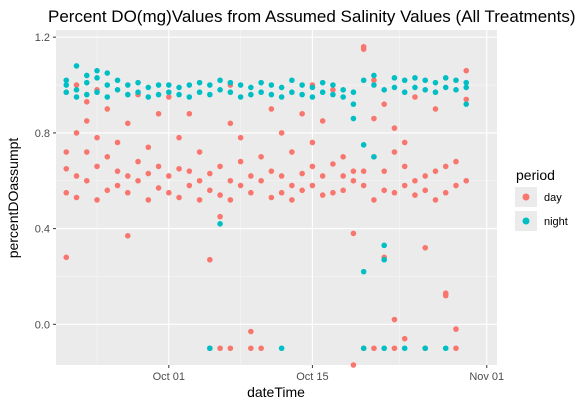  I want to click on x-axis-ticks: Oct 01 Oct 15 Nov 01, so click(328, 374).